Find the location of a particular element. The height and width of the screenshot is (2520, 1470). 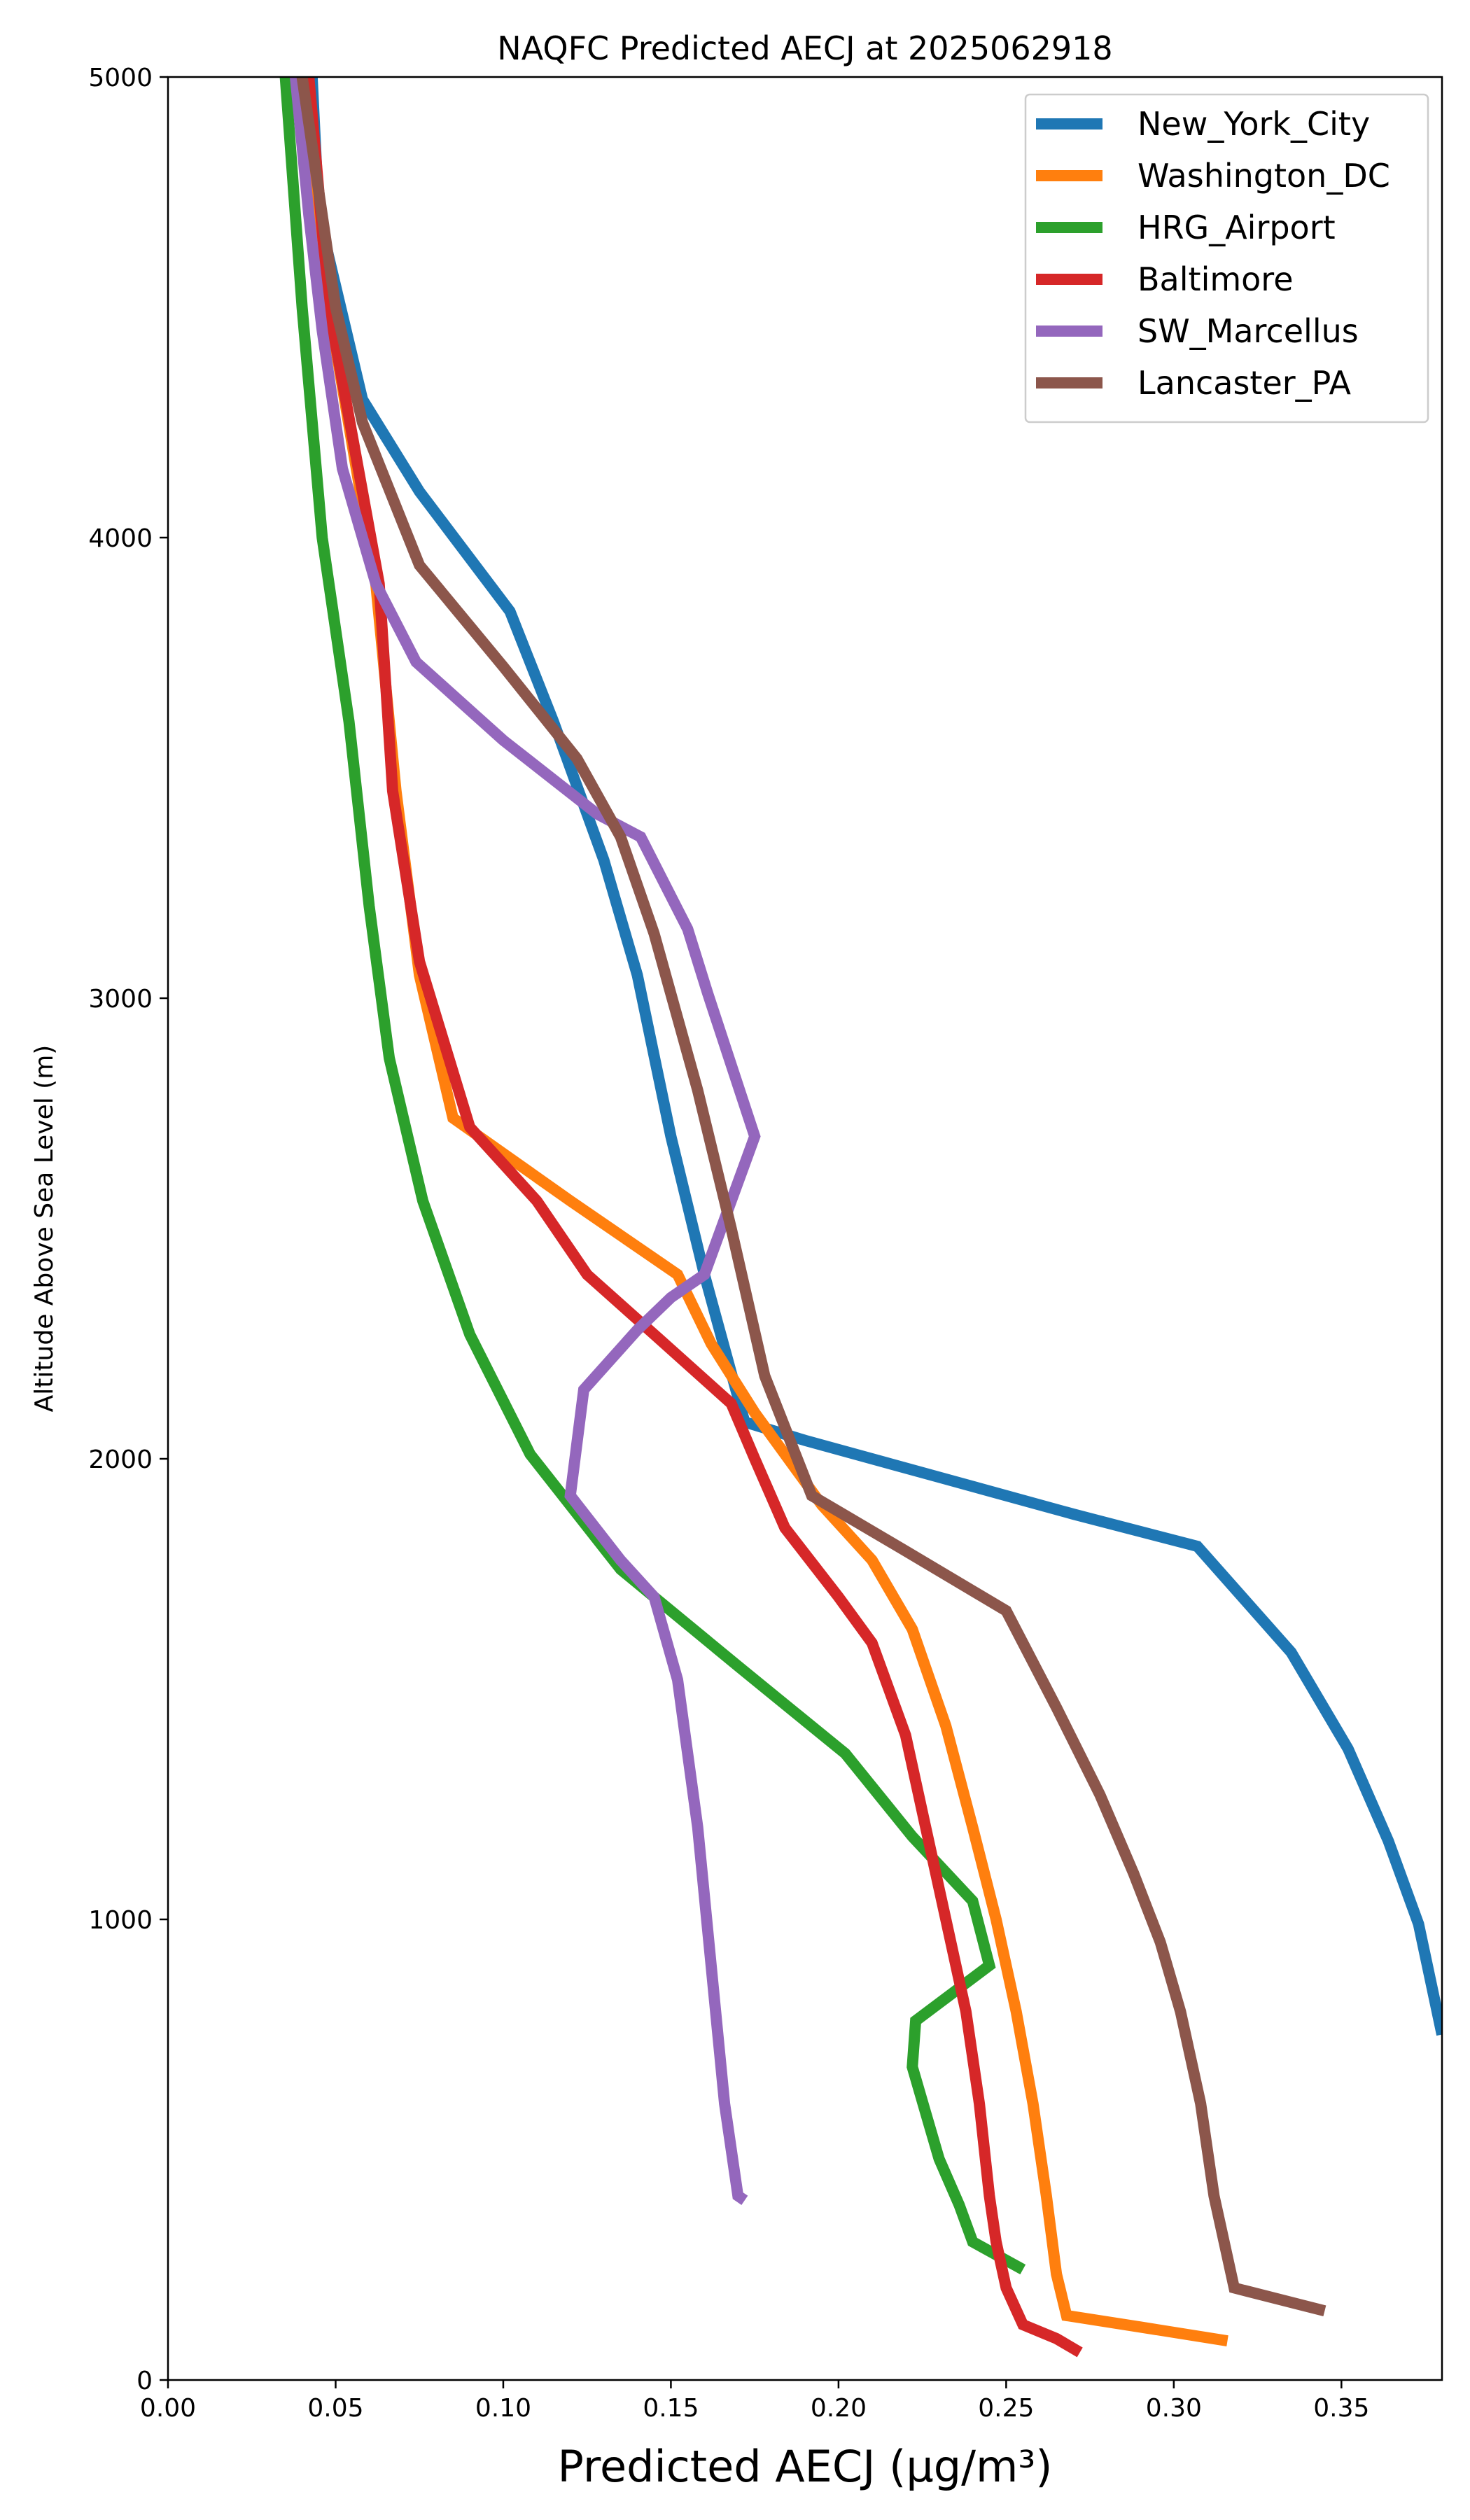

legend-label-new-york-city: New_York_City is located at coordinates (1254, 124).